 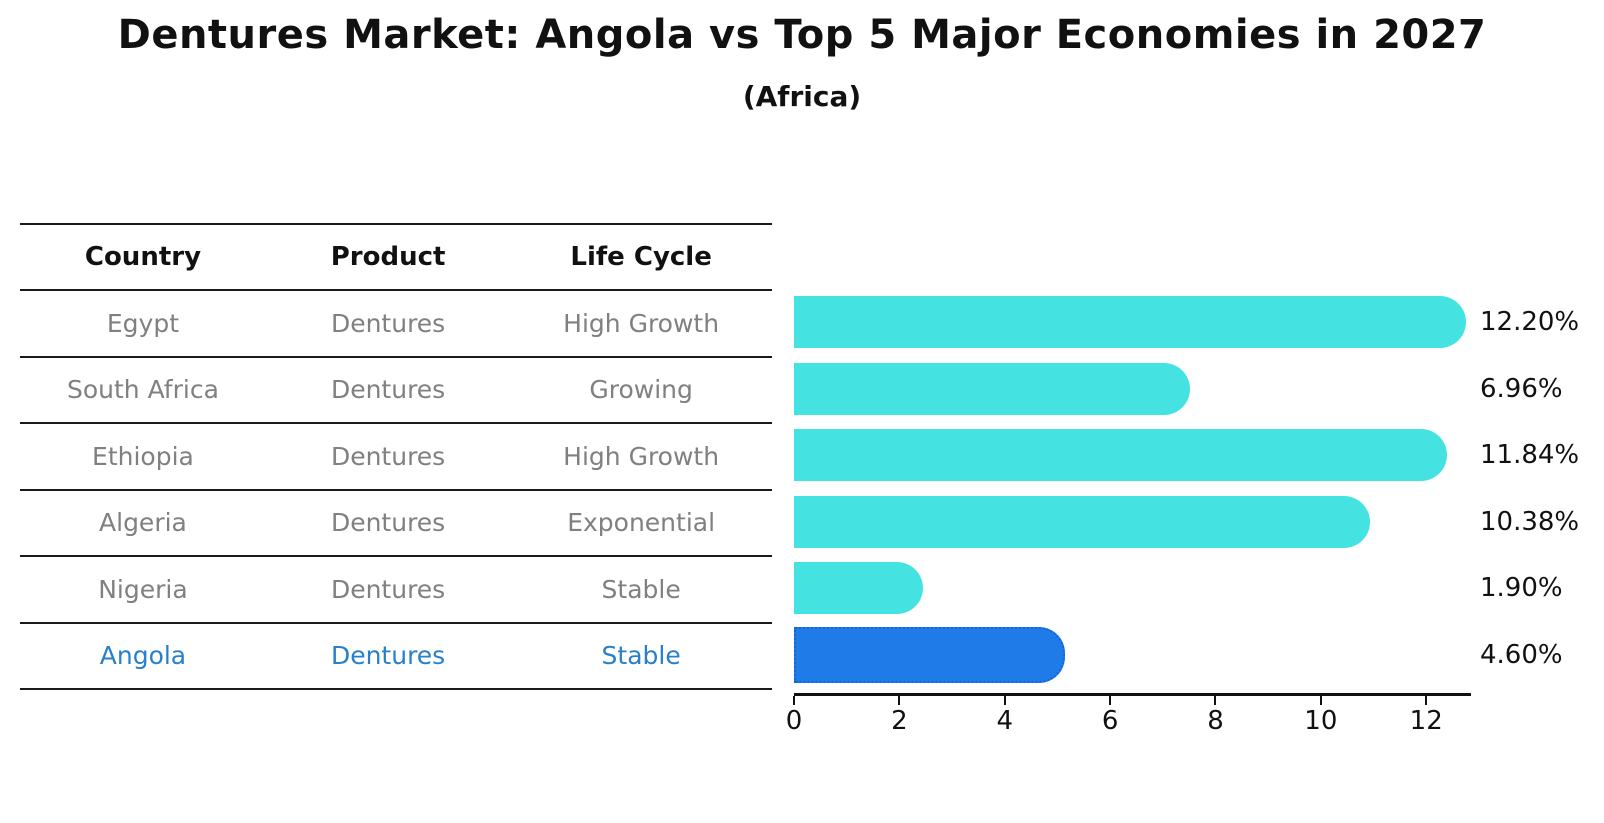 I want to click on cell-country: Ethiopia, so click(x=143, y=456).